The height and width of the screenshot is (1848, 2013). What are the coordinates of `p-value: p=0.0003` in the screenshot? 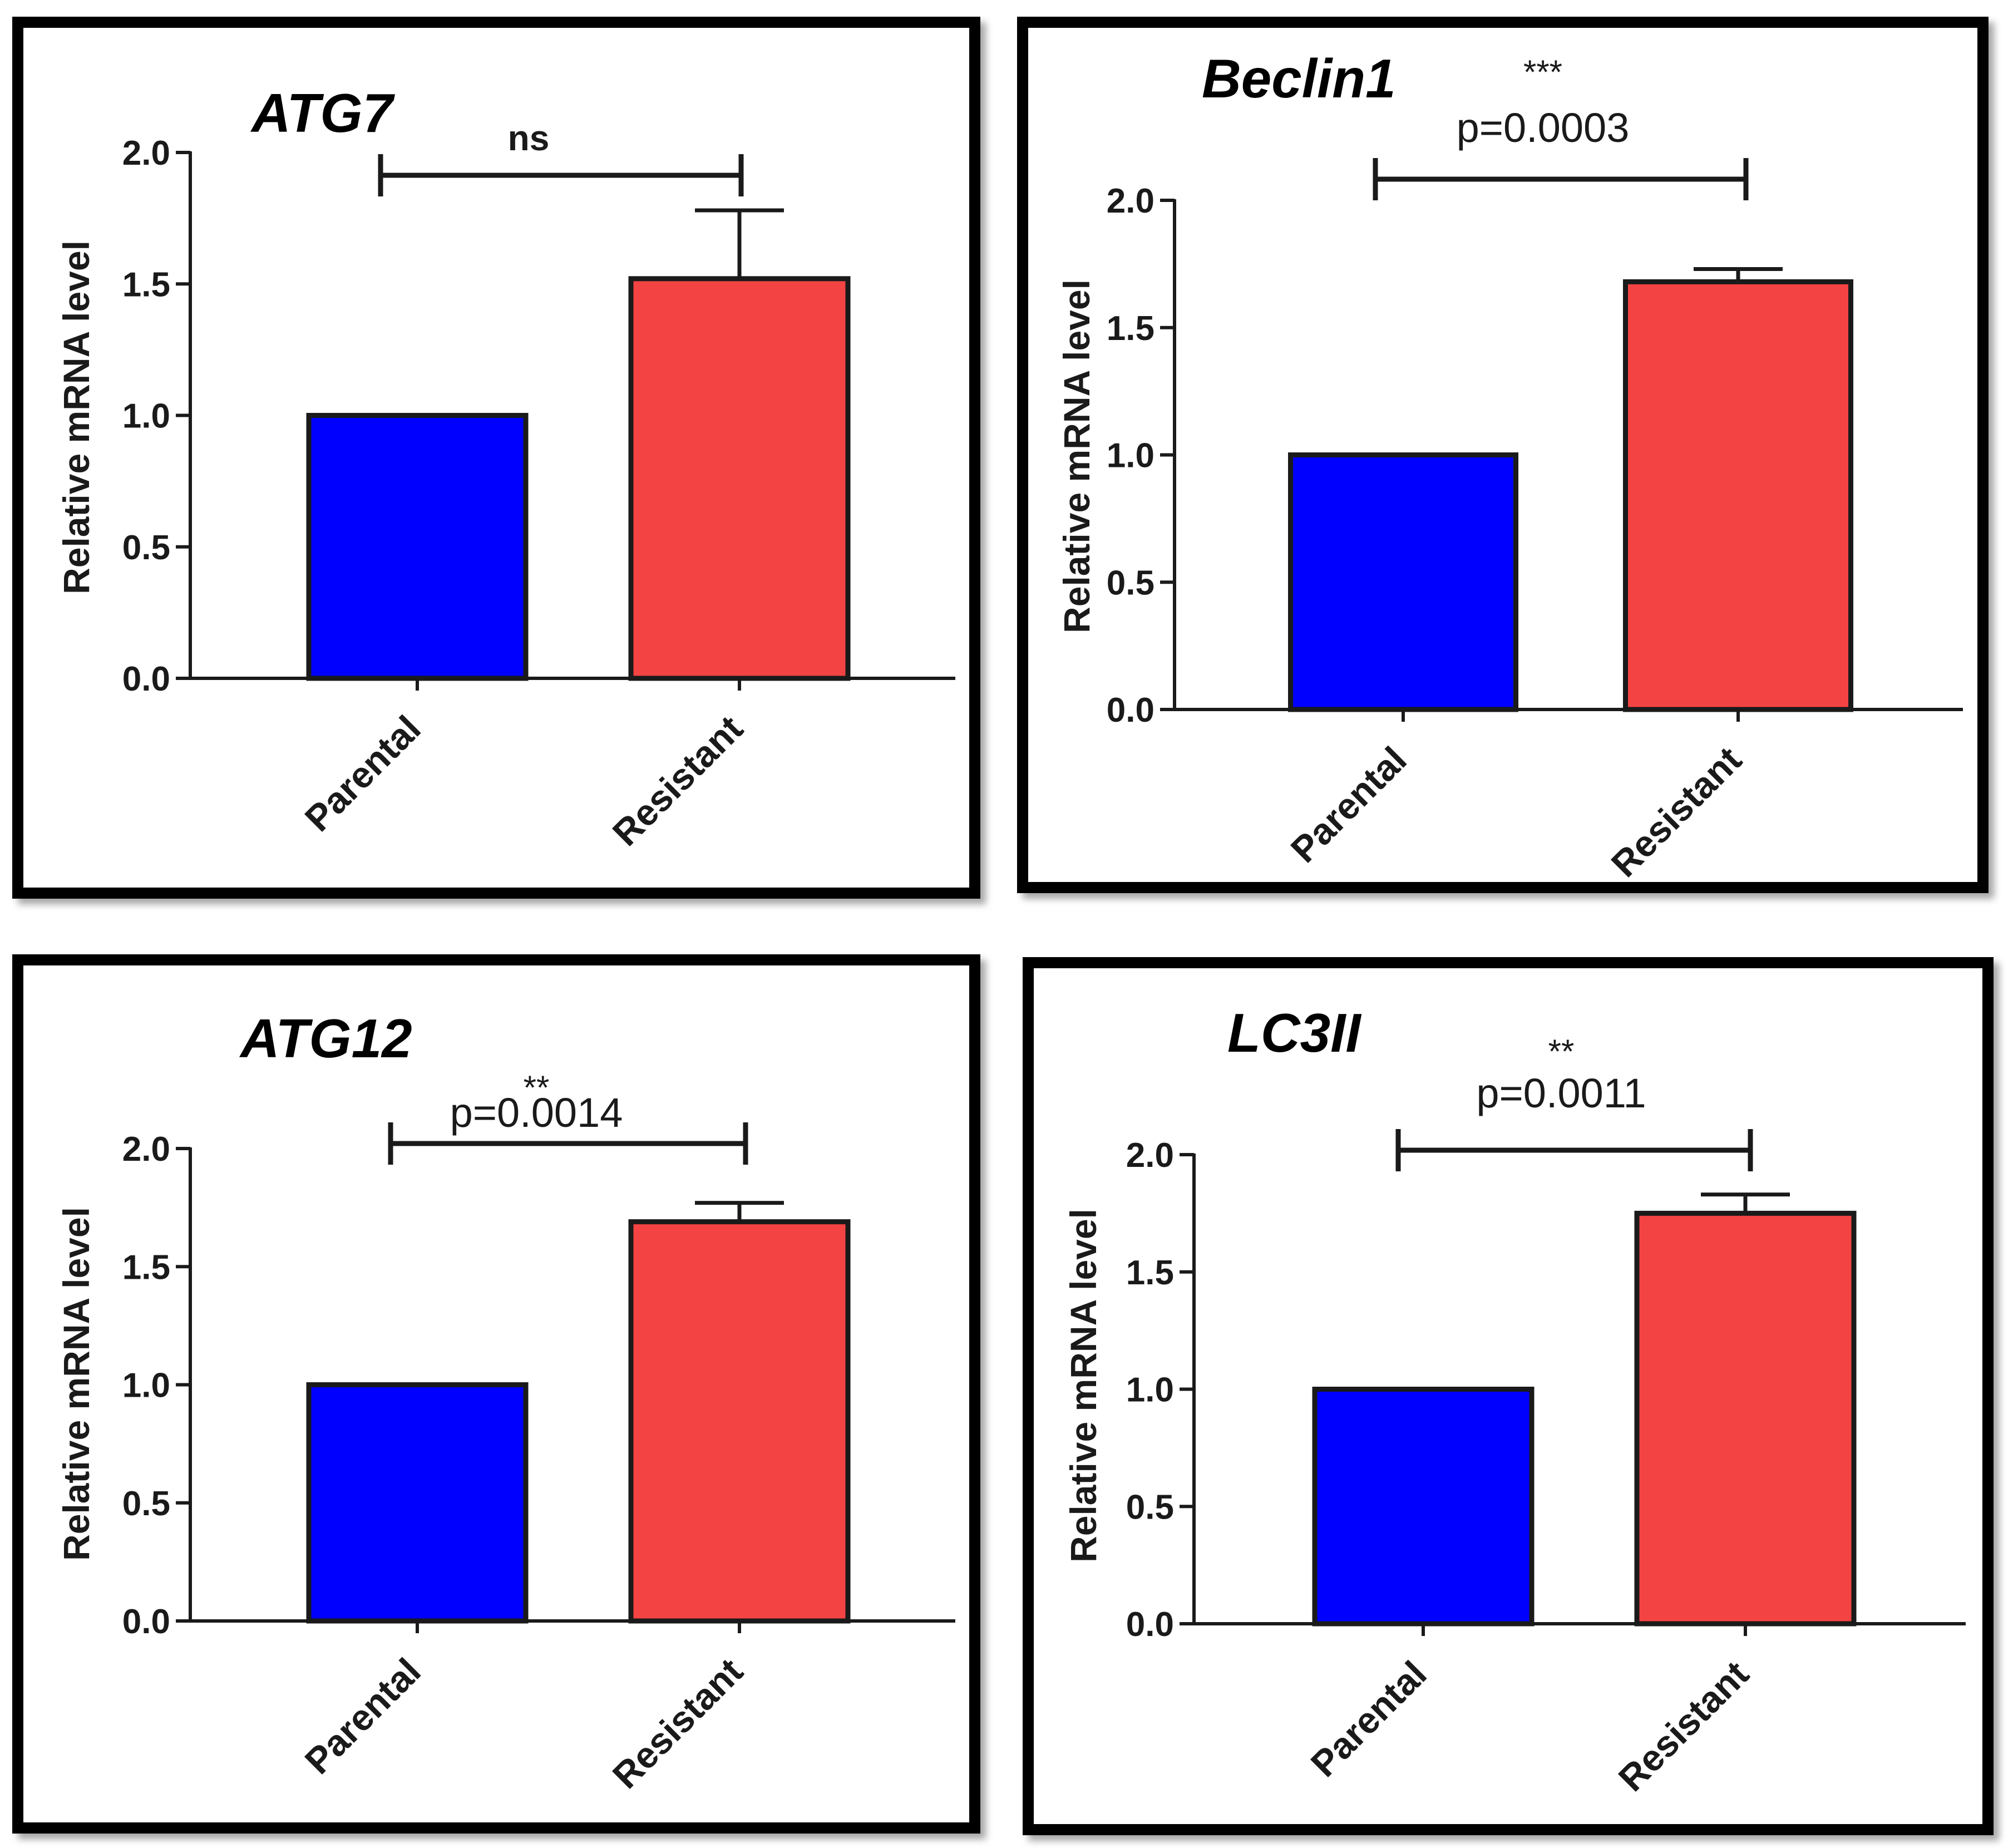 It's located at (1543, 128).